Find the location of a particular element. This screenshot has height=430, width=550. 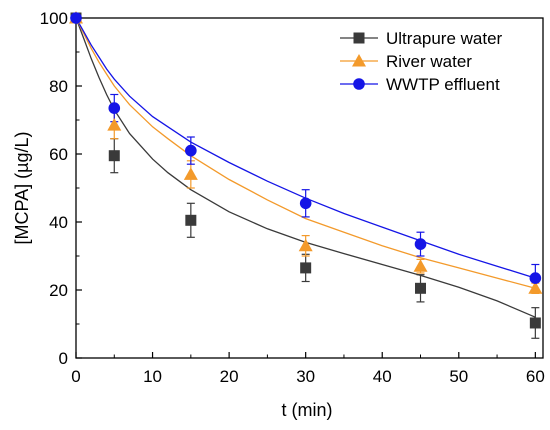

x-tick-label: 10 is located at coordinates (152, 376).